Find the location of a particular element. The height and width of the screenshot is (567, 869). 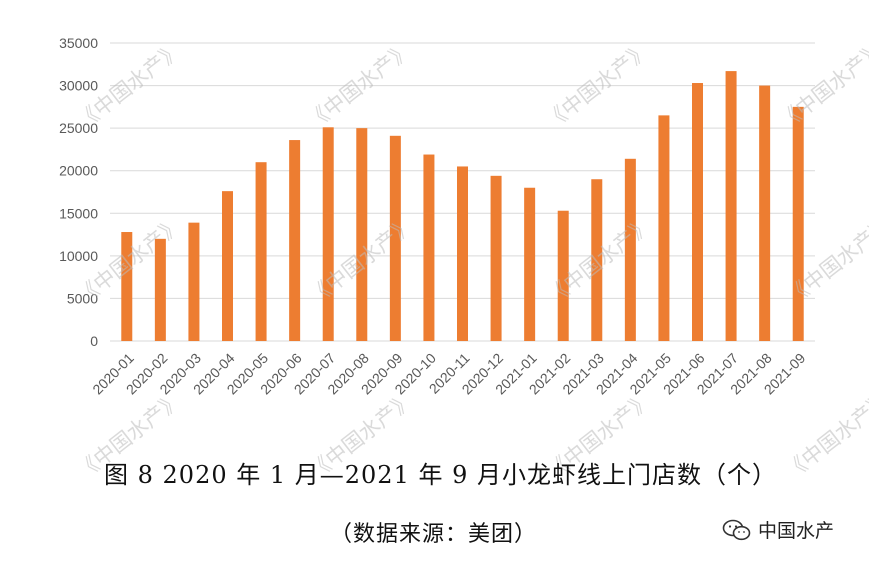

y-tick-label: 10000 is located at coordinates (78, 256).